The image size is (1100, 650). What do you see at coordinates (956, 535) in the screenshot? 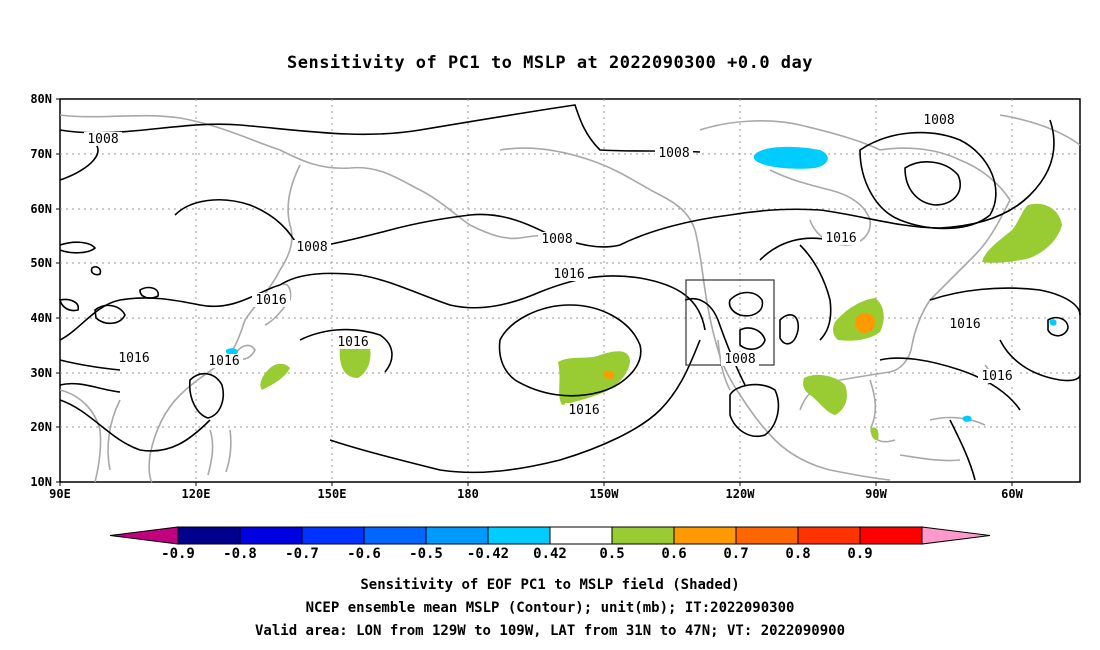
I see `colorbar-over-triangle` at bounding box center [956, 535].